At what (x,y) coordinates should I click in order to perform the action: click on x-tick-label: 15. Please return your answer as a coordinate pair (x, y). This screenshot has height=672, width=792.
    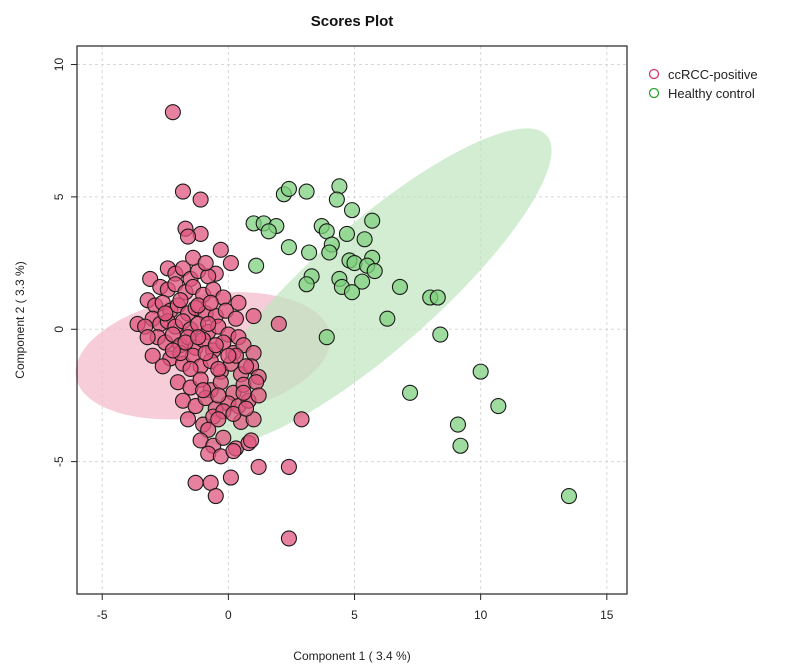
    Looking at the image, I should click on (607, 615).